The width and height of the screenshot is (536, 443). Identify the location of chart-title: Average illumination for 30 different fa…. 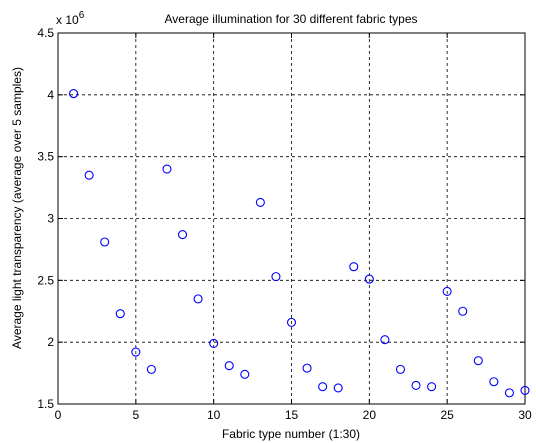
(290, 19).